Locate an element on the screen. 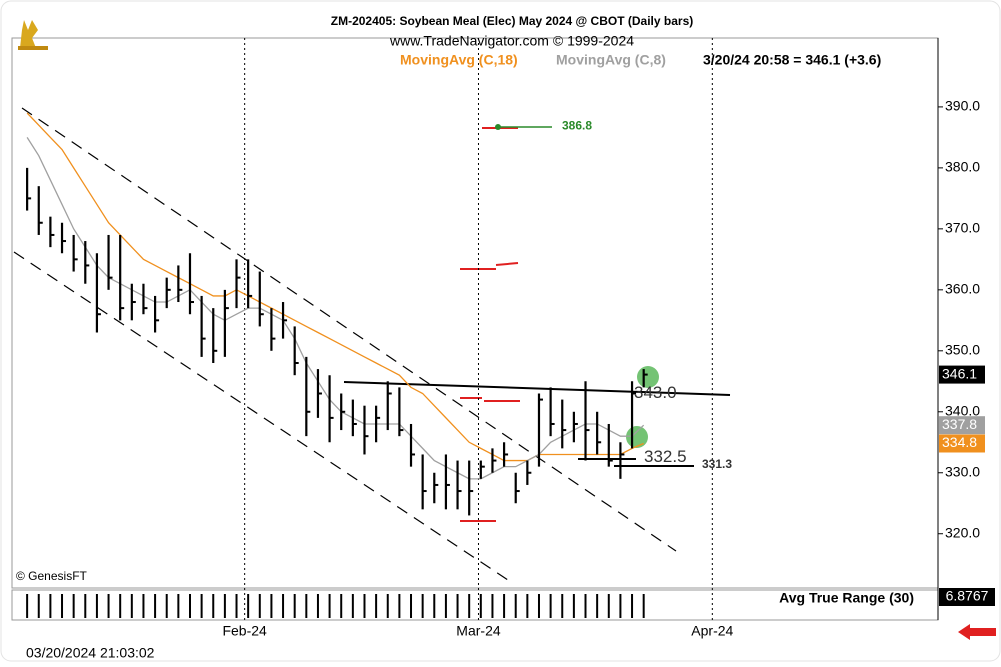  nav-arrow is located at coordinates (977, 632).